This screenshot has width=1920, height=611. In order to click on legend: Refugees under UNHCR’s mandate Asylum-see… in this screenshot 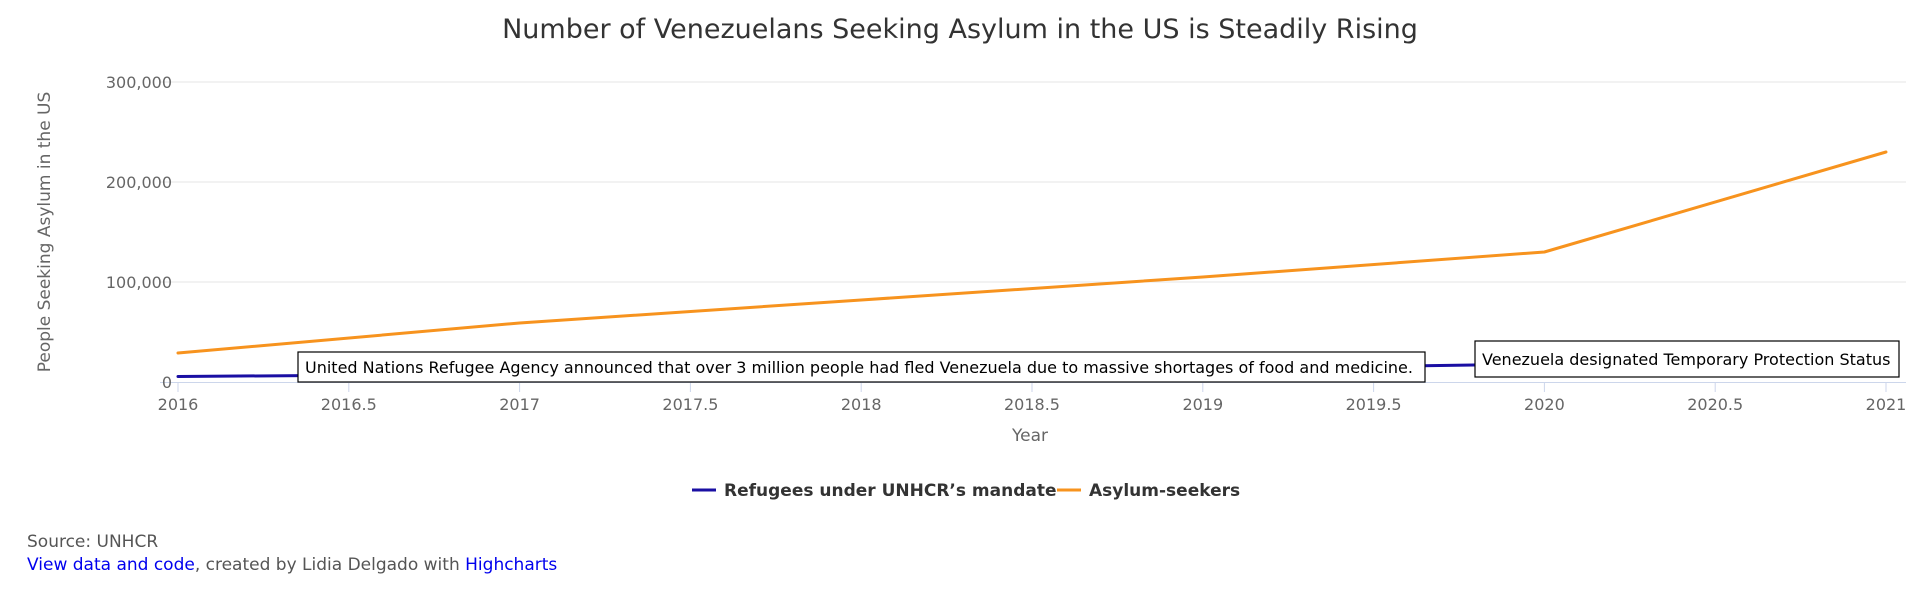, I will do `click(966, 491)`.